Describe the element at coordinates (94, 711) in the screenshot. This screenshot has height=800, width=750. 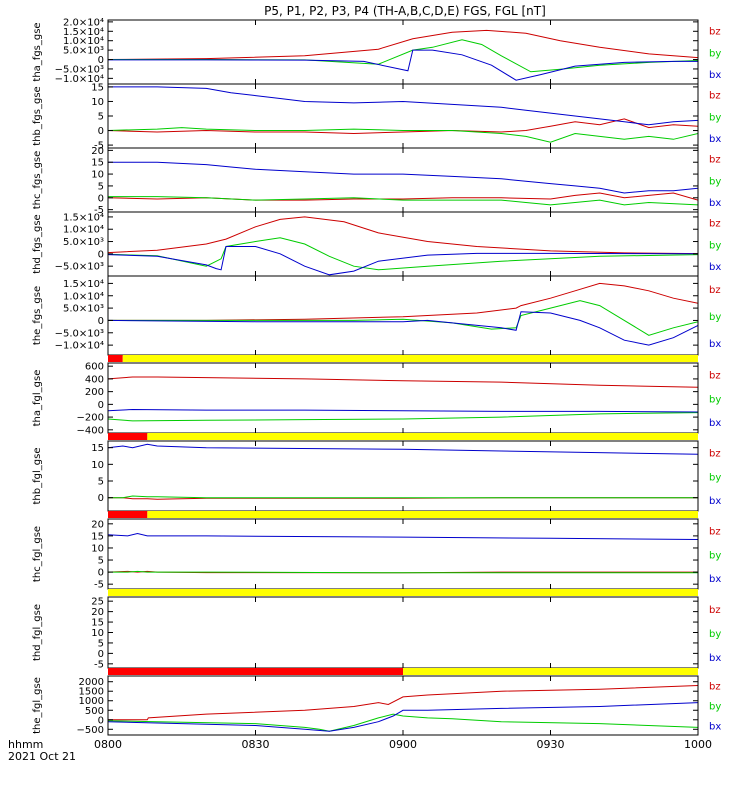
I see `ytick-label: 500` at that location.